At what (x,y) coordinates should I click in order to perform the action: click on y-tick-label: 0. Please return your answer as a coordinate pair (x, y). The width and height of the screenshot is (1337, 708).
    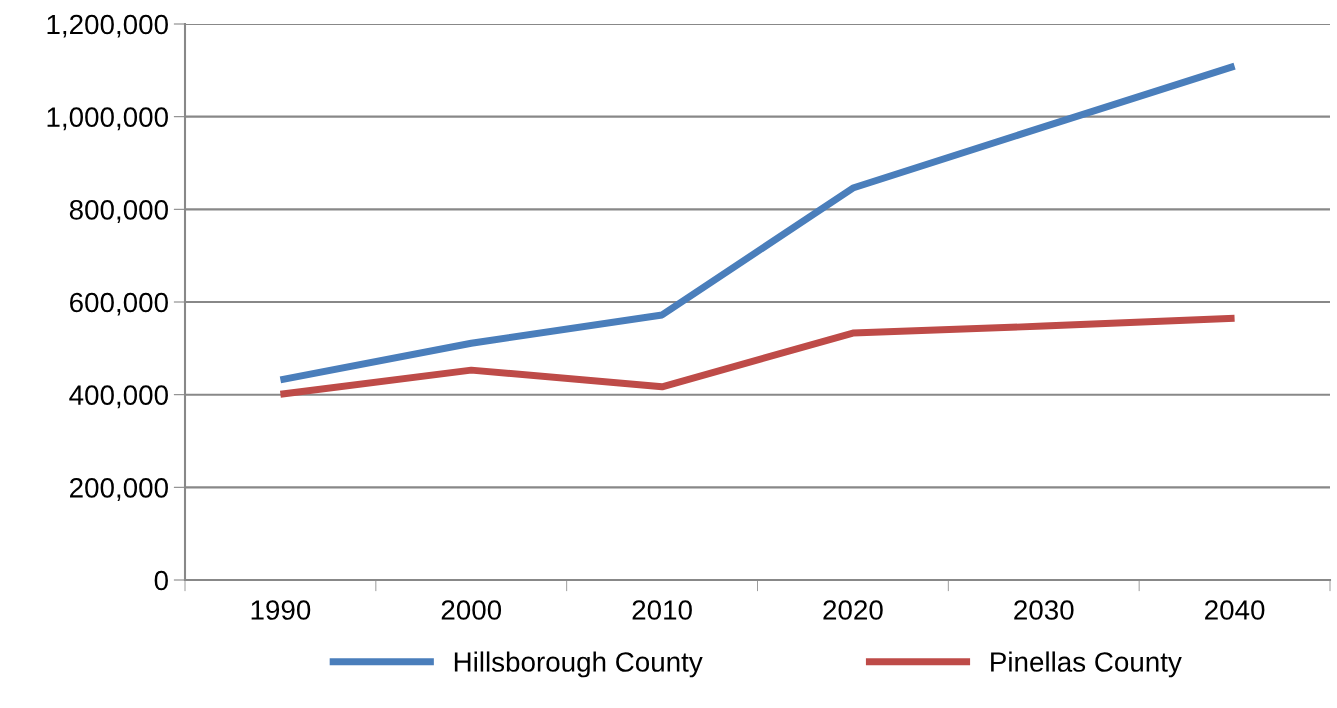
    Looking at the image, I should click on (161, 580).